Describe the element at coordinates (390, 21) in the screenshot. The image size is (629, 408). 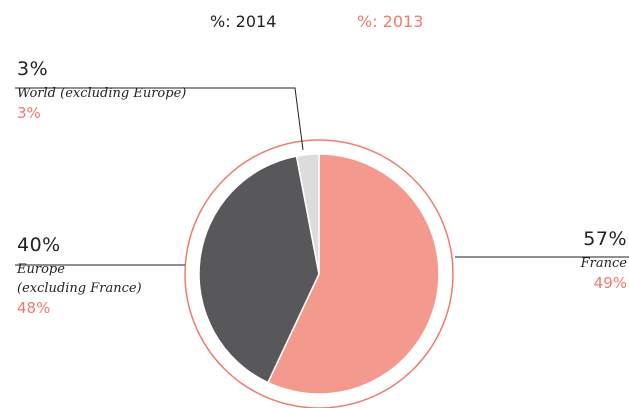
I see `legend-2013: %: 2013` at that location.